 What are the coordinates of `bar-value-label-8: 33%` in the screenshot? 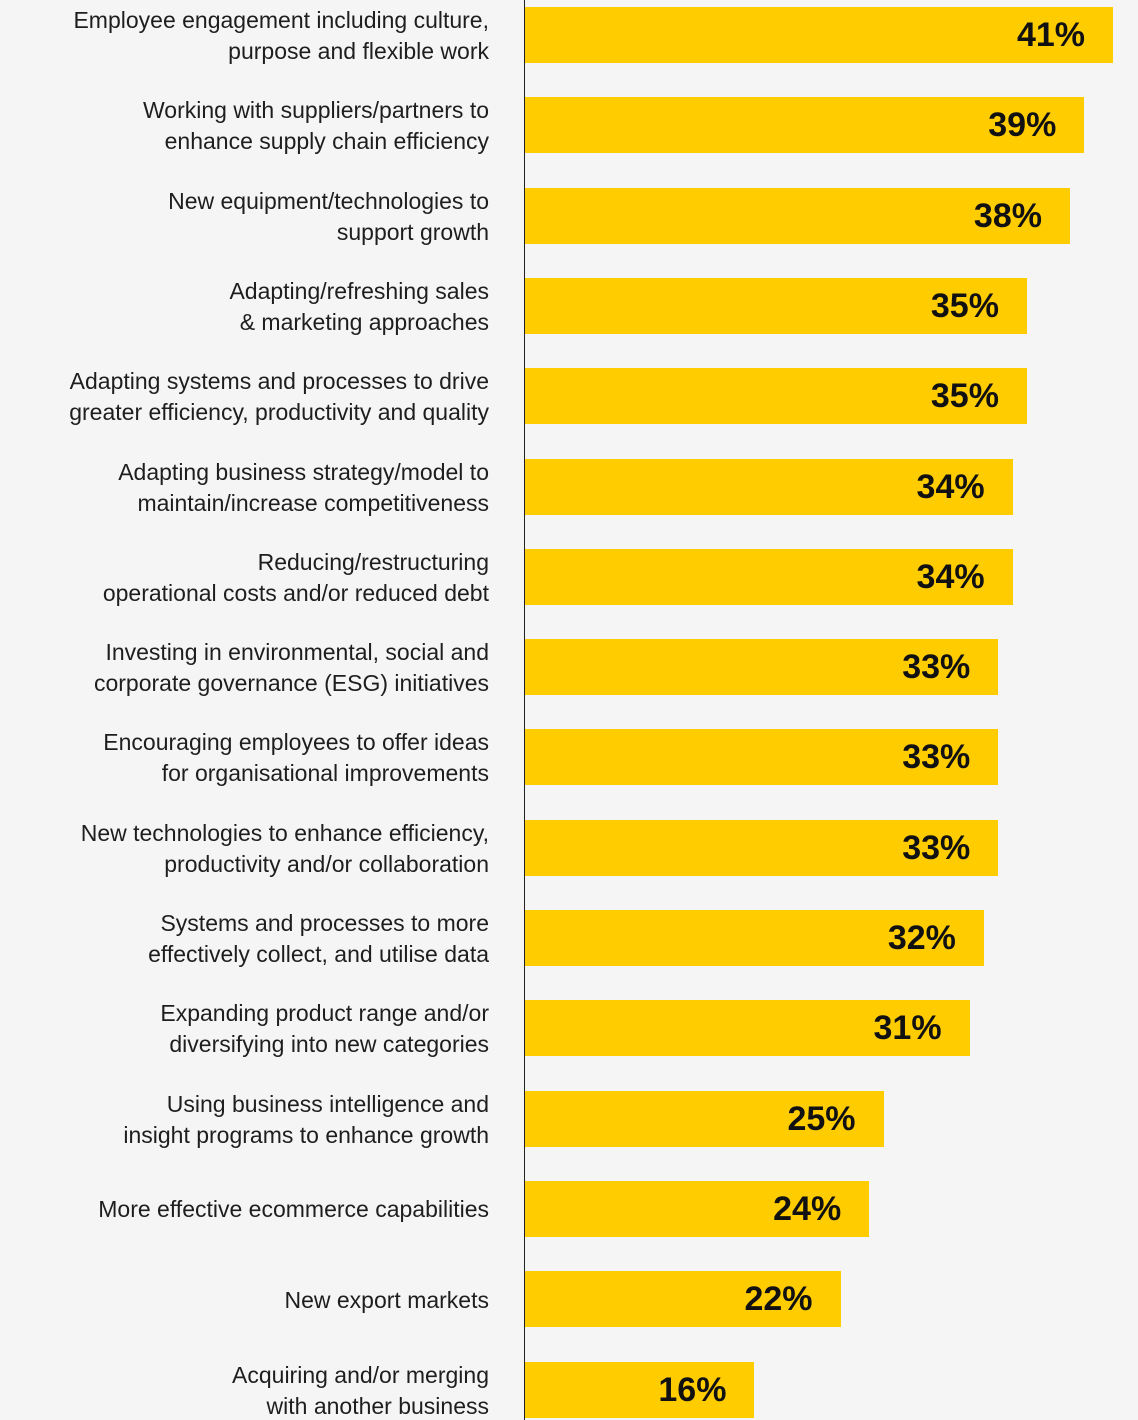 It's located at (936, 667).